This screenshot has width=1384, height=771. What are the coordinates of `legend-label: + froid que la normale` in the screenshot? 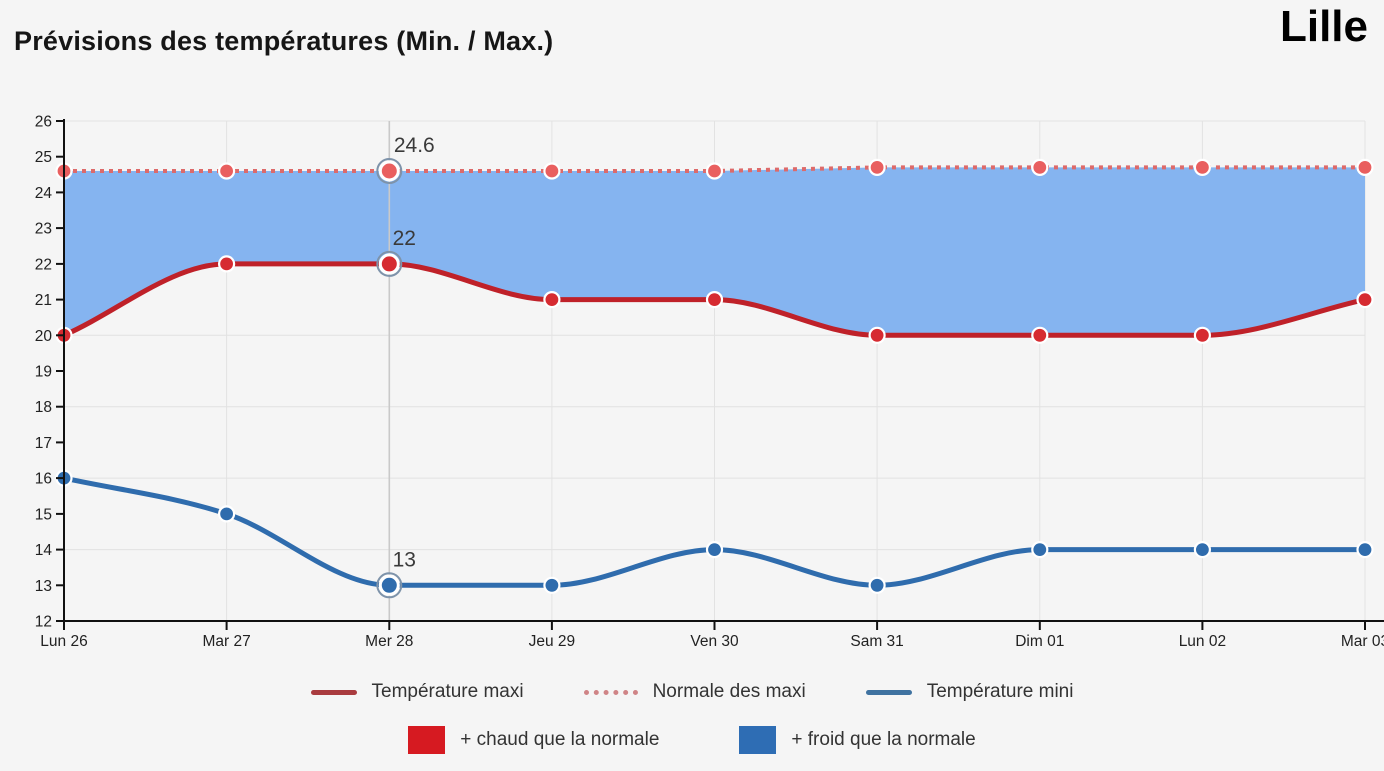 It's located at (883, 739).